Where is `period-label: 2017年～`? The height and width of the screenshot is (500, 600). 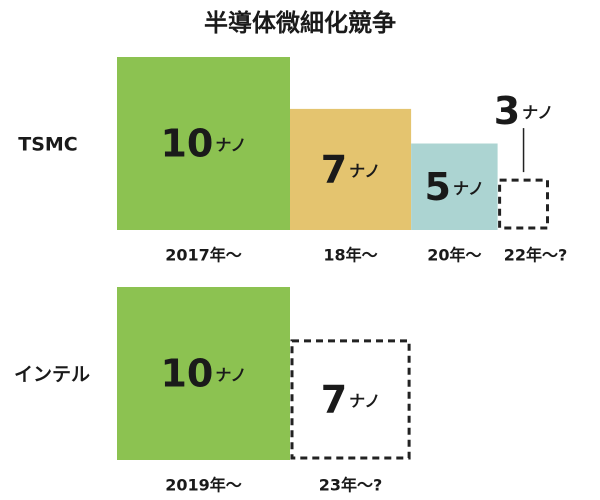 period-label: 2017年～ is located at coordinates (203, 255).